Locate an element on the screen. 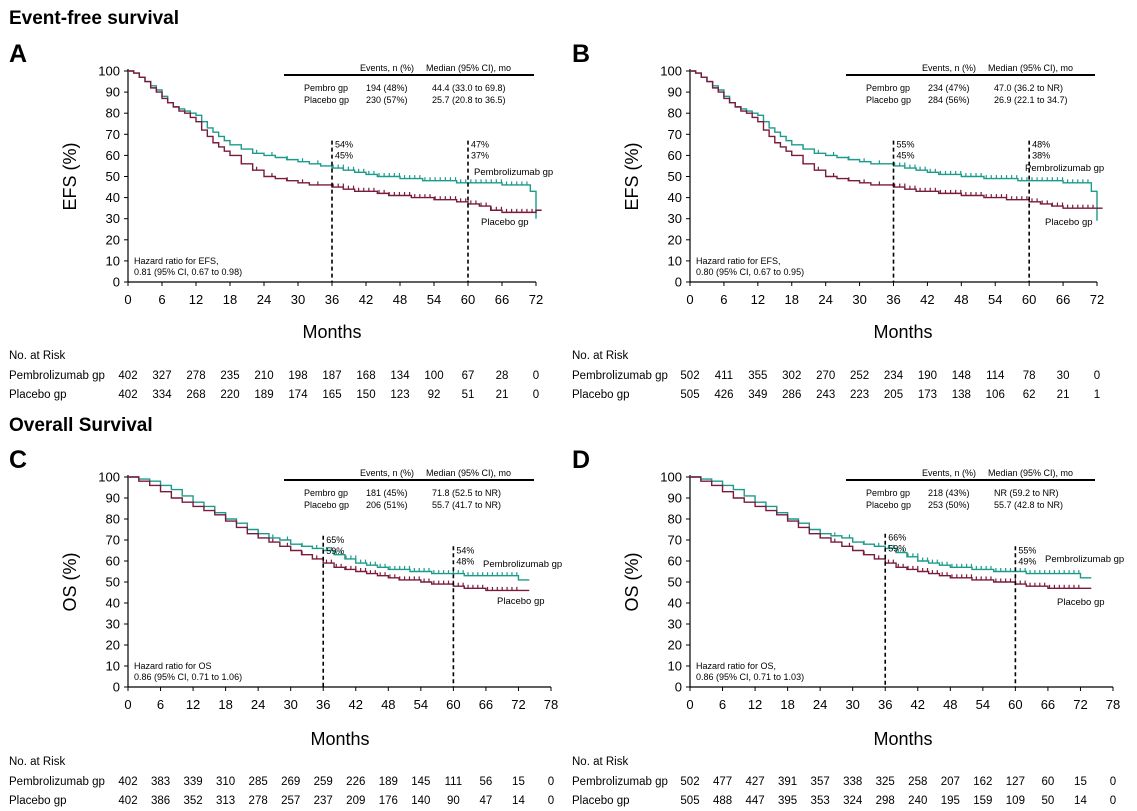 The image size is (1137, 811). x-tick-label: 48 is located at coordinates (388, 704).